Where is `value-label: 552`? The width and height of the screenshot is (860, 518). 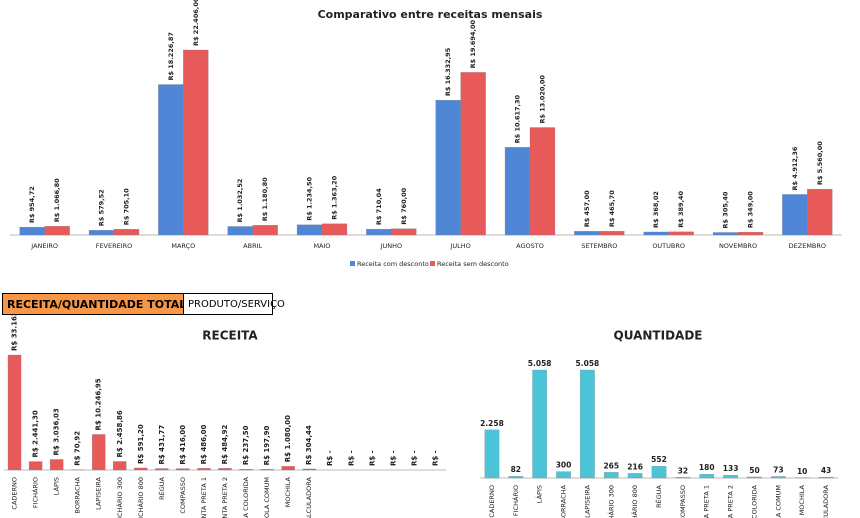 value-label: 552 is located at coordinates (659, 459).